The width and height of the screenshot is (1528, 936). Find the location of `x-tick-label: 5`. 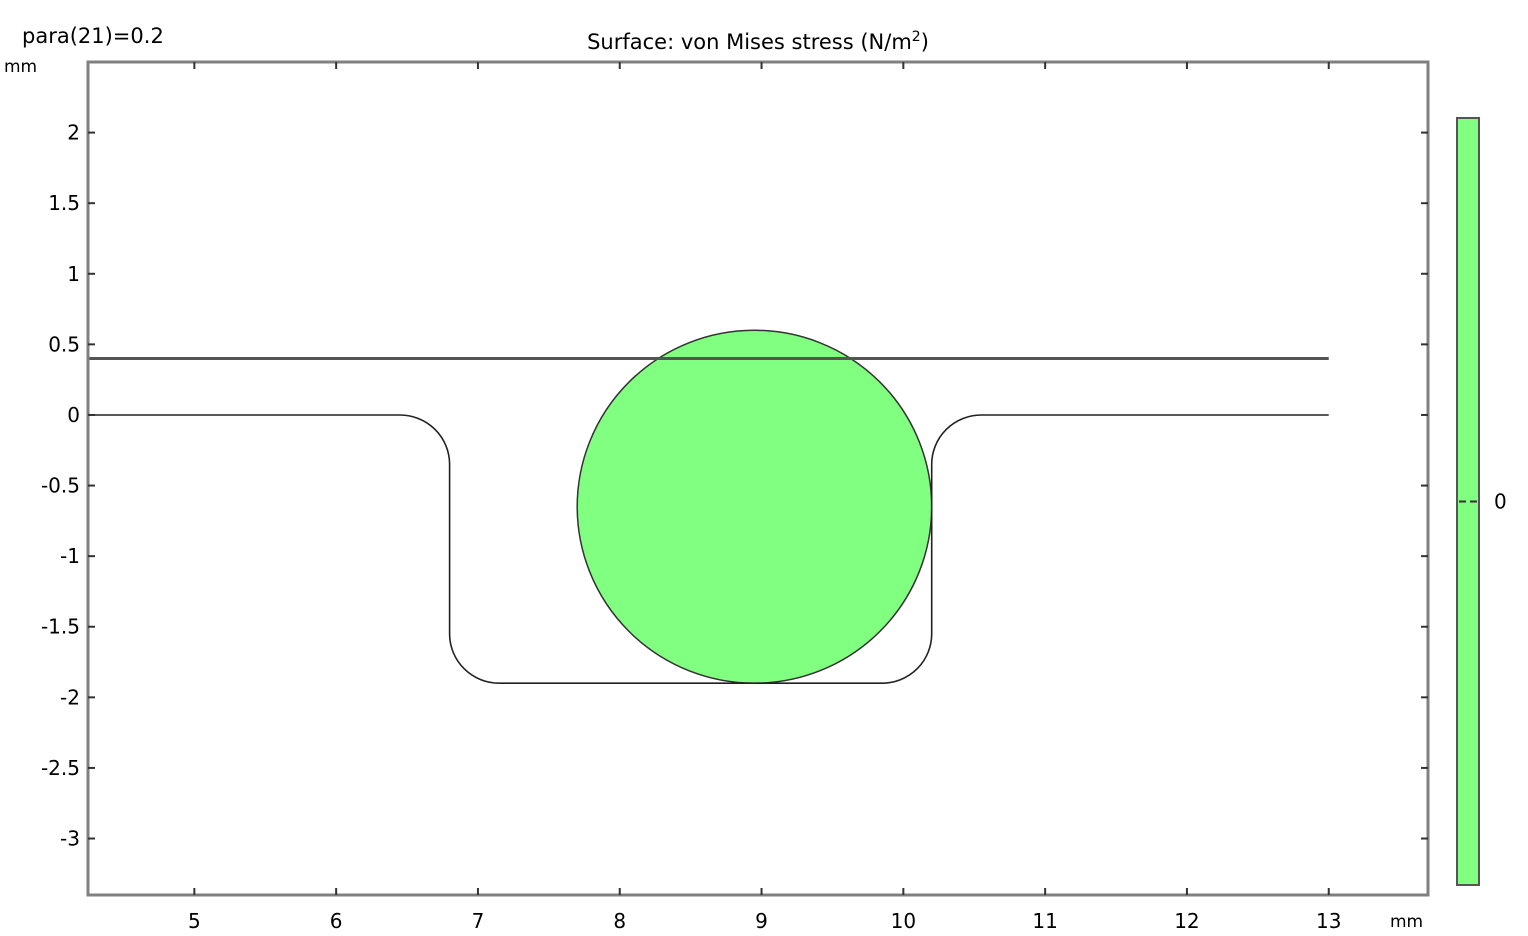

x-tick-label: 5 is located at coordinates (194, 921).